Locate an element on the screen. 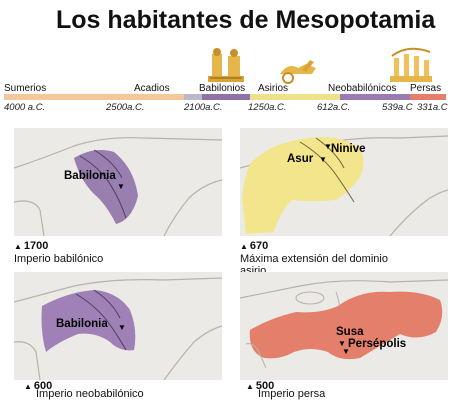 The image size is (450, 400). timeline-segment-acadios is located at coordinates (193, 97).